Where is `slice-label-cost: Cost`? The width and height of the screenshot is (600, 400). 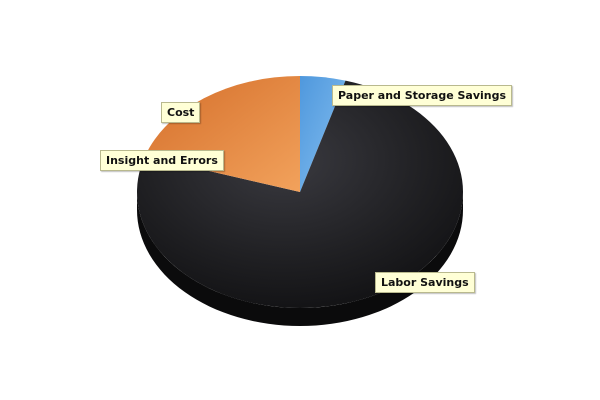 slice-label-cost: Cost is located at coordinates (181, 112).